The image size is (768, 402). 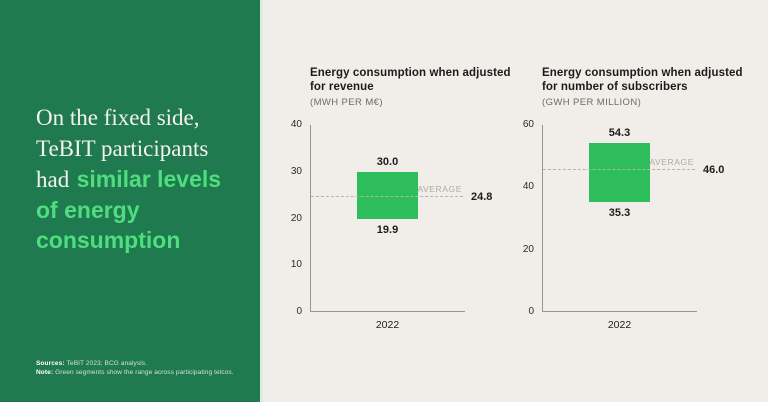 What do you see at coordinates (118, 117) in the screenshot?
I see `headline-text-white: On the fixed side,` at bounding box center [118, 117].